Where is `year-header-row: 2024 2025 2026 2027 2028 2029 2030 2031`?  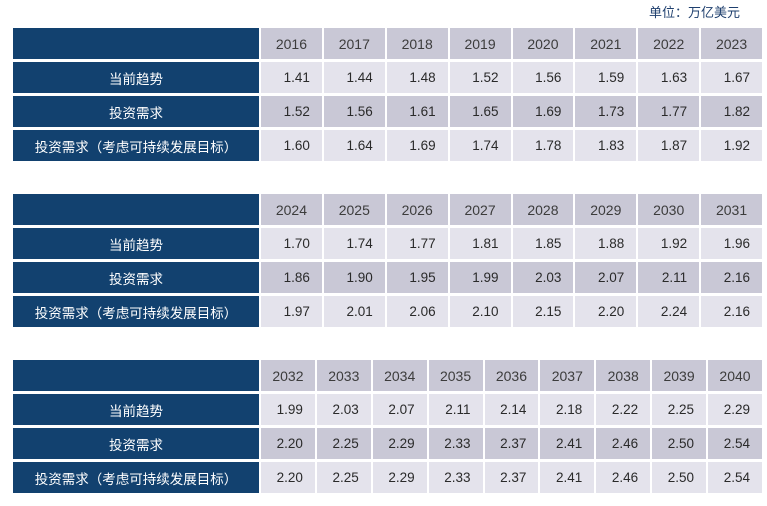
year-header-row: 2024 2025 2026 2027 2028 2029 2030 2031 is located at coordinates (387, 209).